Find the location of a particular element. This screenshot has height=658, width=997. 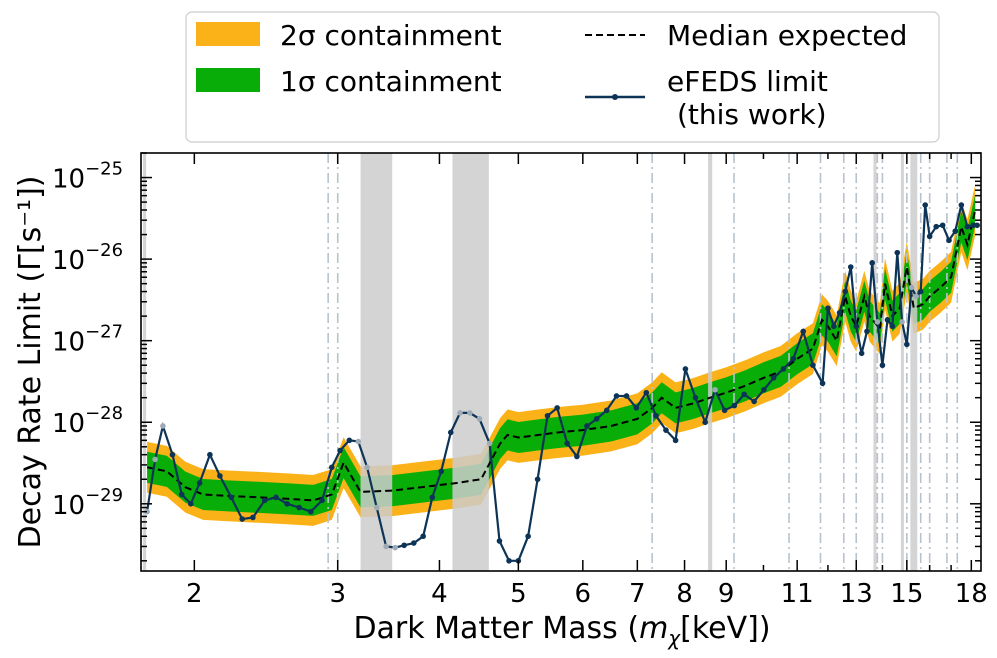

legend-1sigma-label: 1σ containment is located at coordinates (391, 81).